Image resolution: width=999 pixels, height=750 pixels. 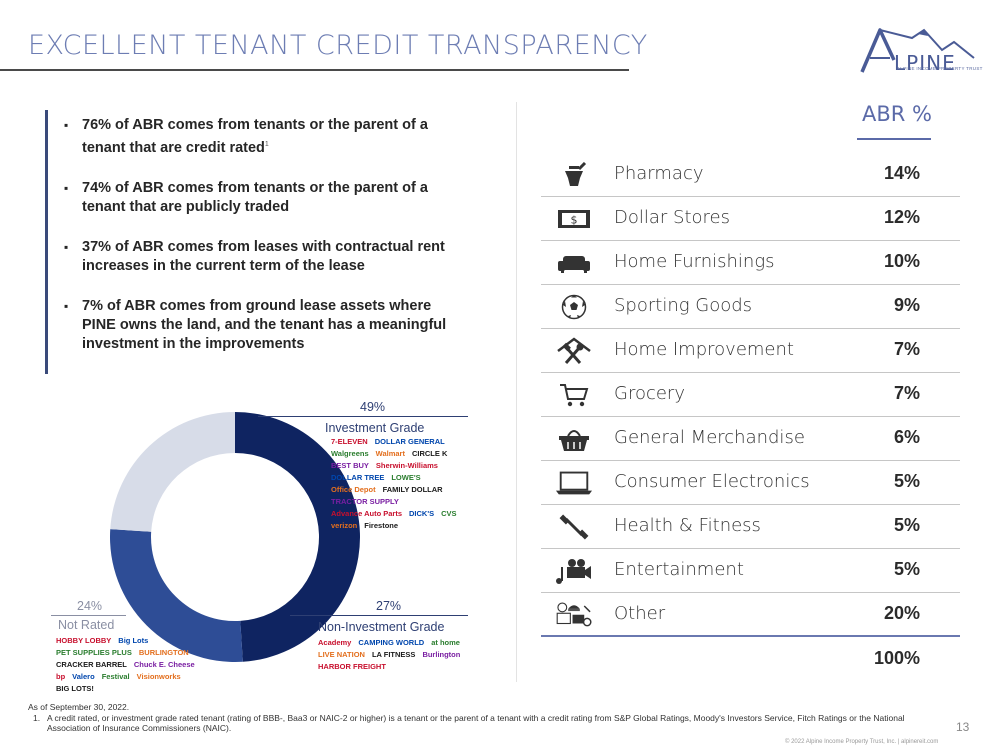 I want to click on row-label: Pharmacy, so click(x=659, y=173).